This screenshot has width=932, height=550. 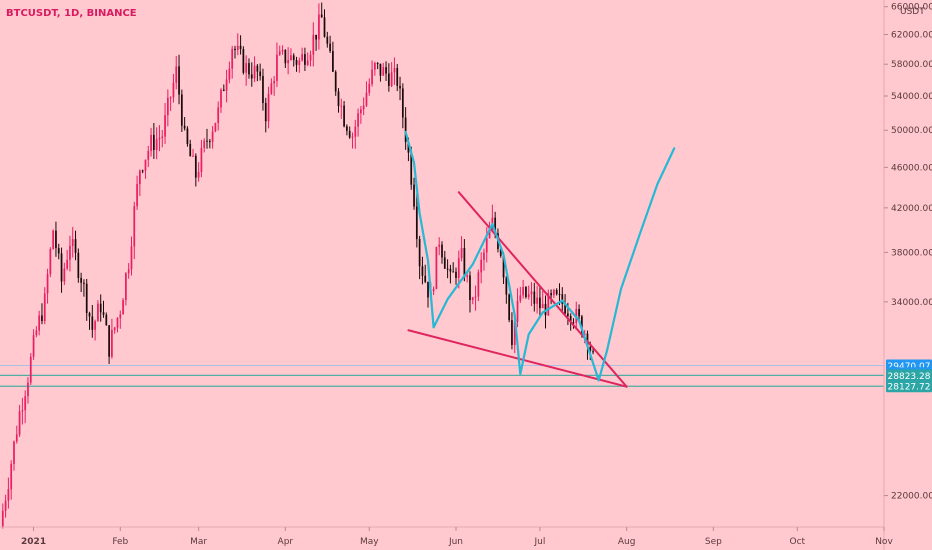 I want to click on price-tick-label: 46000.00, so click(x=911, y=168).